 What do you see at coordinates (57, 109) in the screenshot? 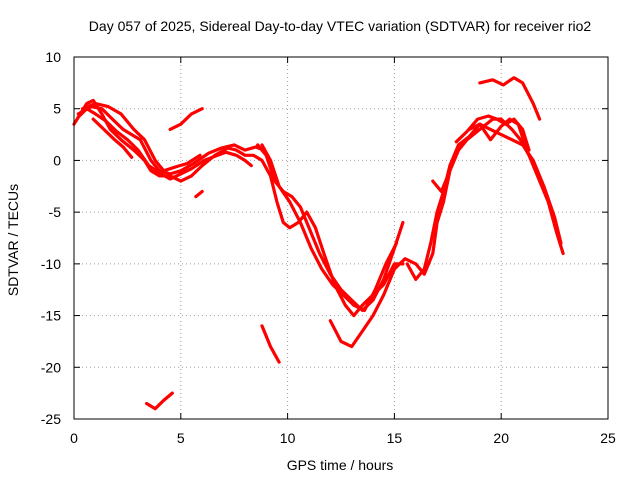
I see `y-tick-label: 5` at bounding box center [57, 109].